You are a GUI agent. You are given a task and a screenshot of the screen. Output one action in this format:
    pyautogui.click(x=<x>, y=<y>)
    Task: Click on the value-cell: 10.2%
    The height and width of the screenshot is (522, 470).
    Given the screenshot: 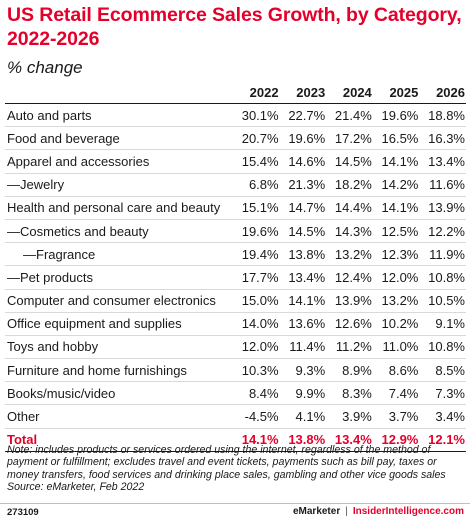 What is the action you would take?
    pyautogui.click(x=396, y=324)
    